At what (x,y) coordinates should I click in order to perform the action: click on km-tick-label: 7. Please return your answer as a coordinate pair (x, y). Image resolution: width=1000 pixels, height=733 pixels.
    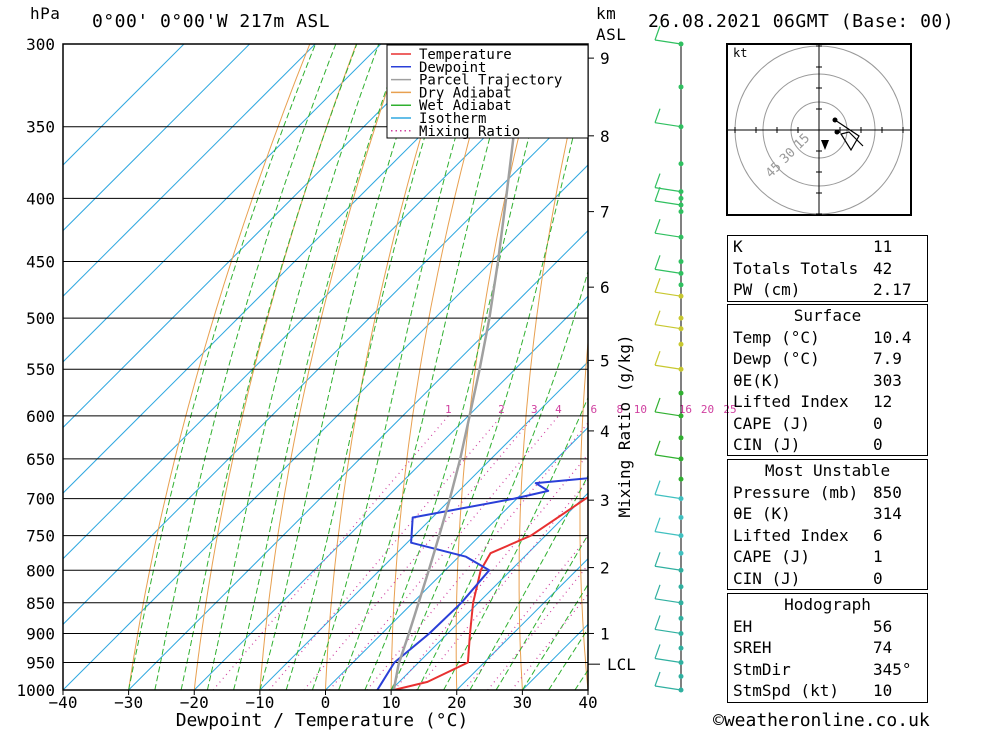
    Looking at the image, I should click on (605, 212).